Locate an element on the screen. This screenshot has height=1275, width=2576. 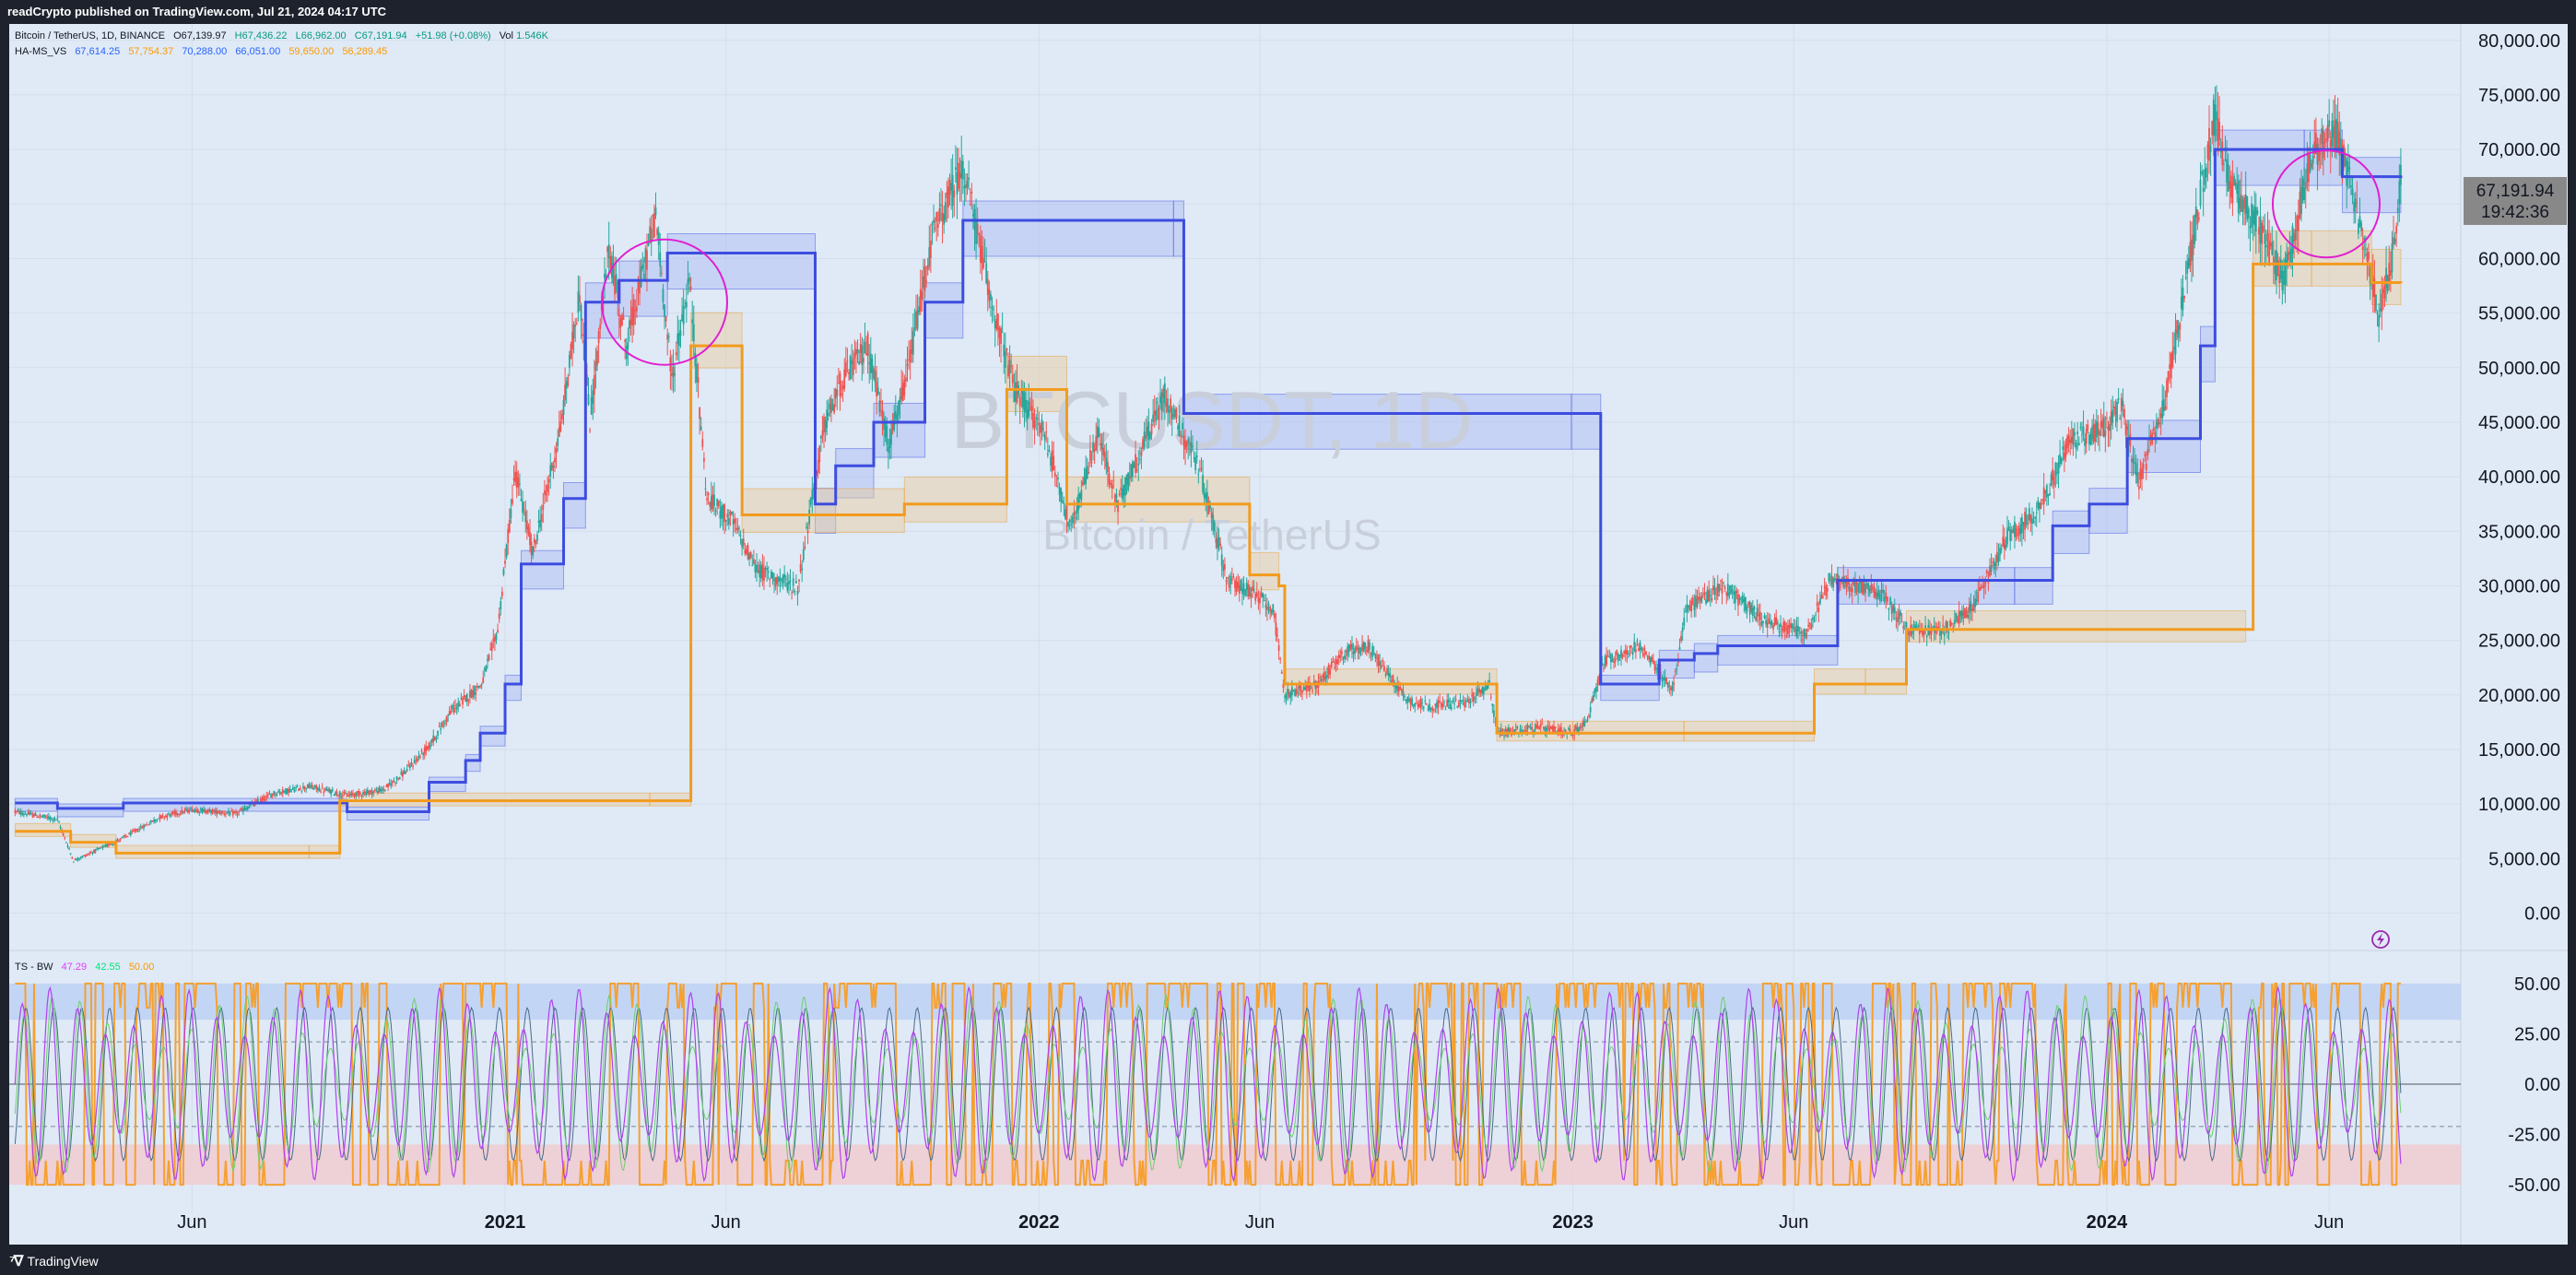
y-tick-label: 75,000.00 is located at coordinates (2519, 96).